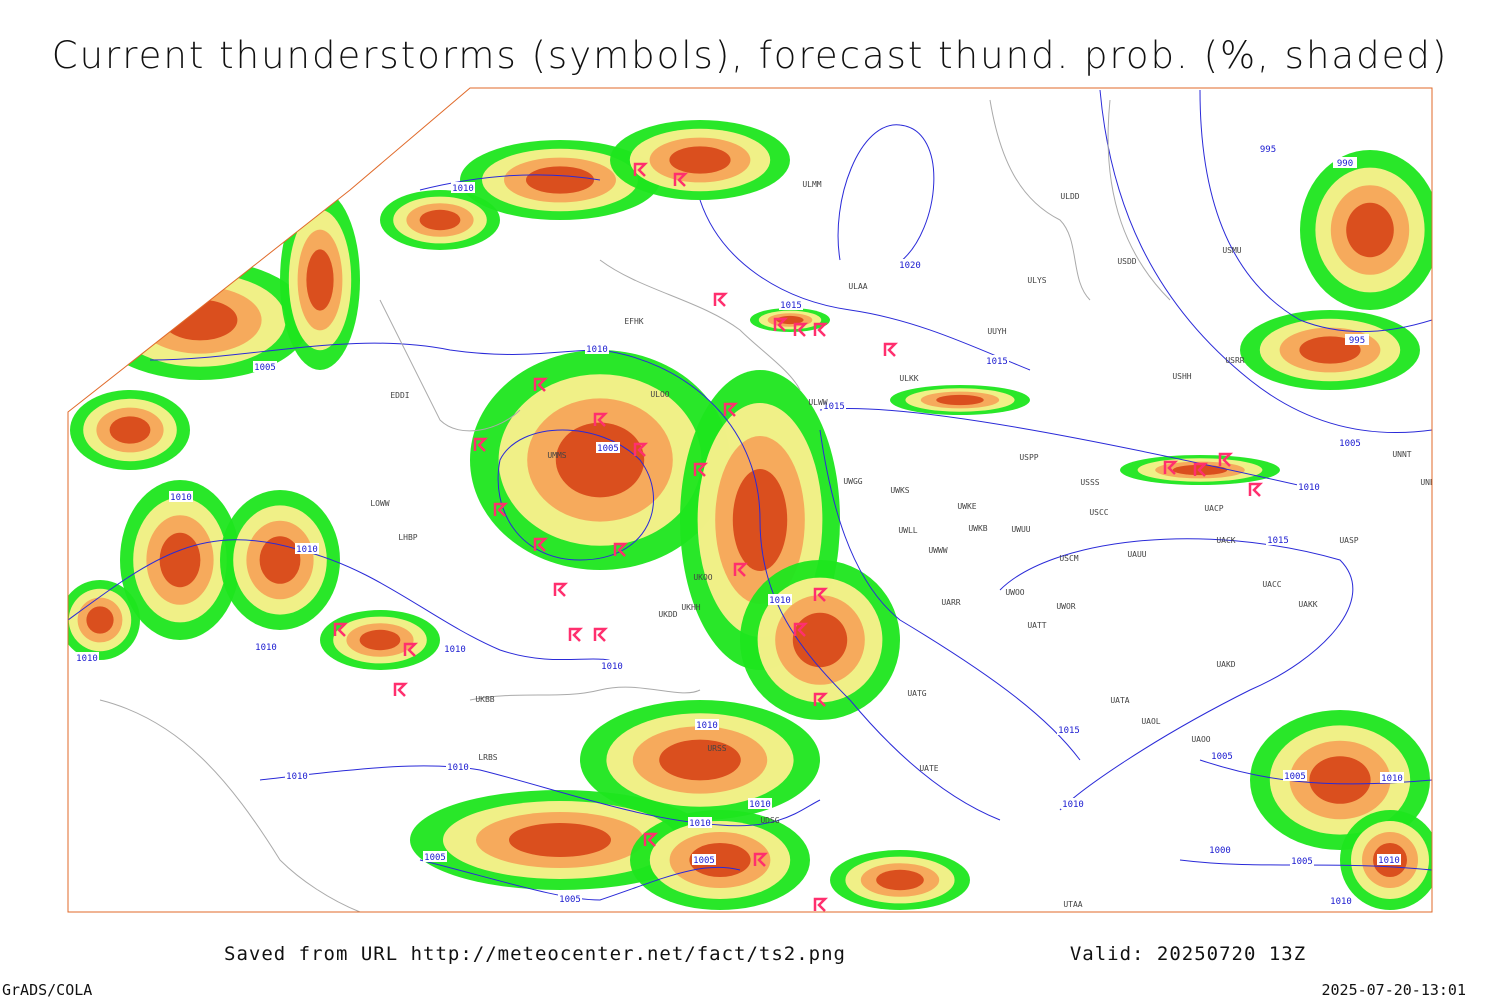  Describe the element at coordinates (817, 402) in the screenshot. I see `station-label: ULWW` at that location.